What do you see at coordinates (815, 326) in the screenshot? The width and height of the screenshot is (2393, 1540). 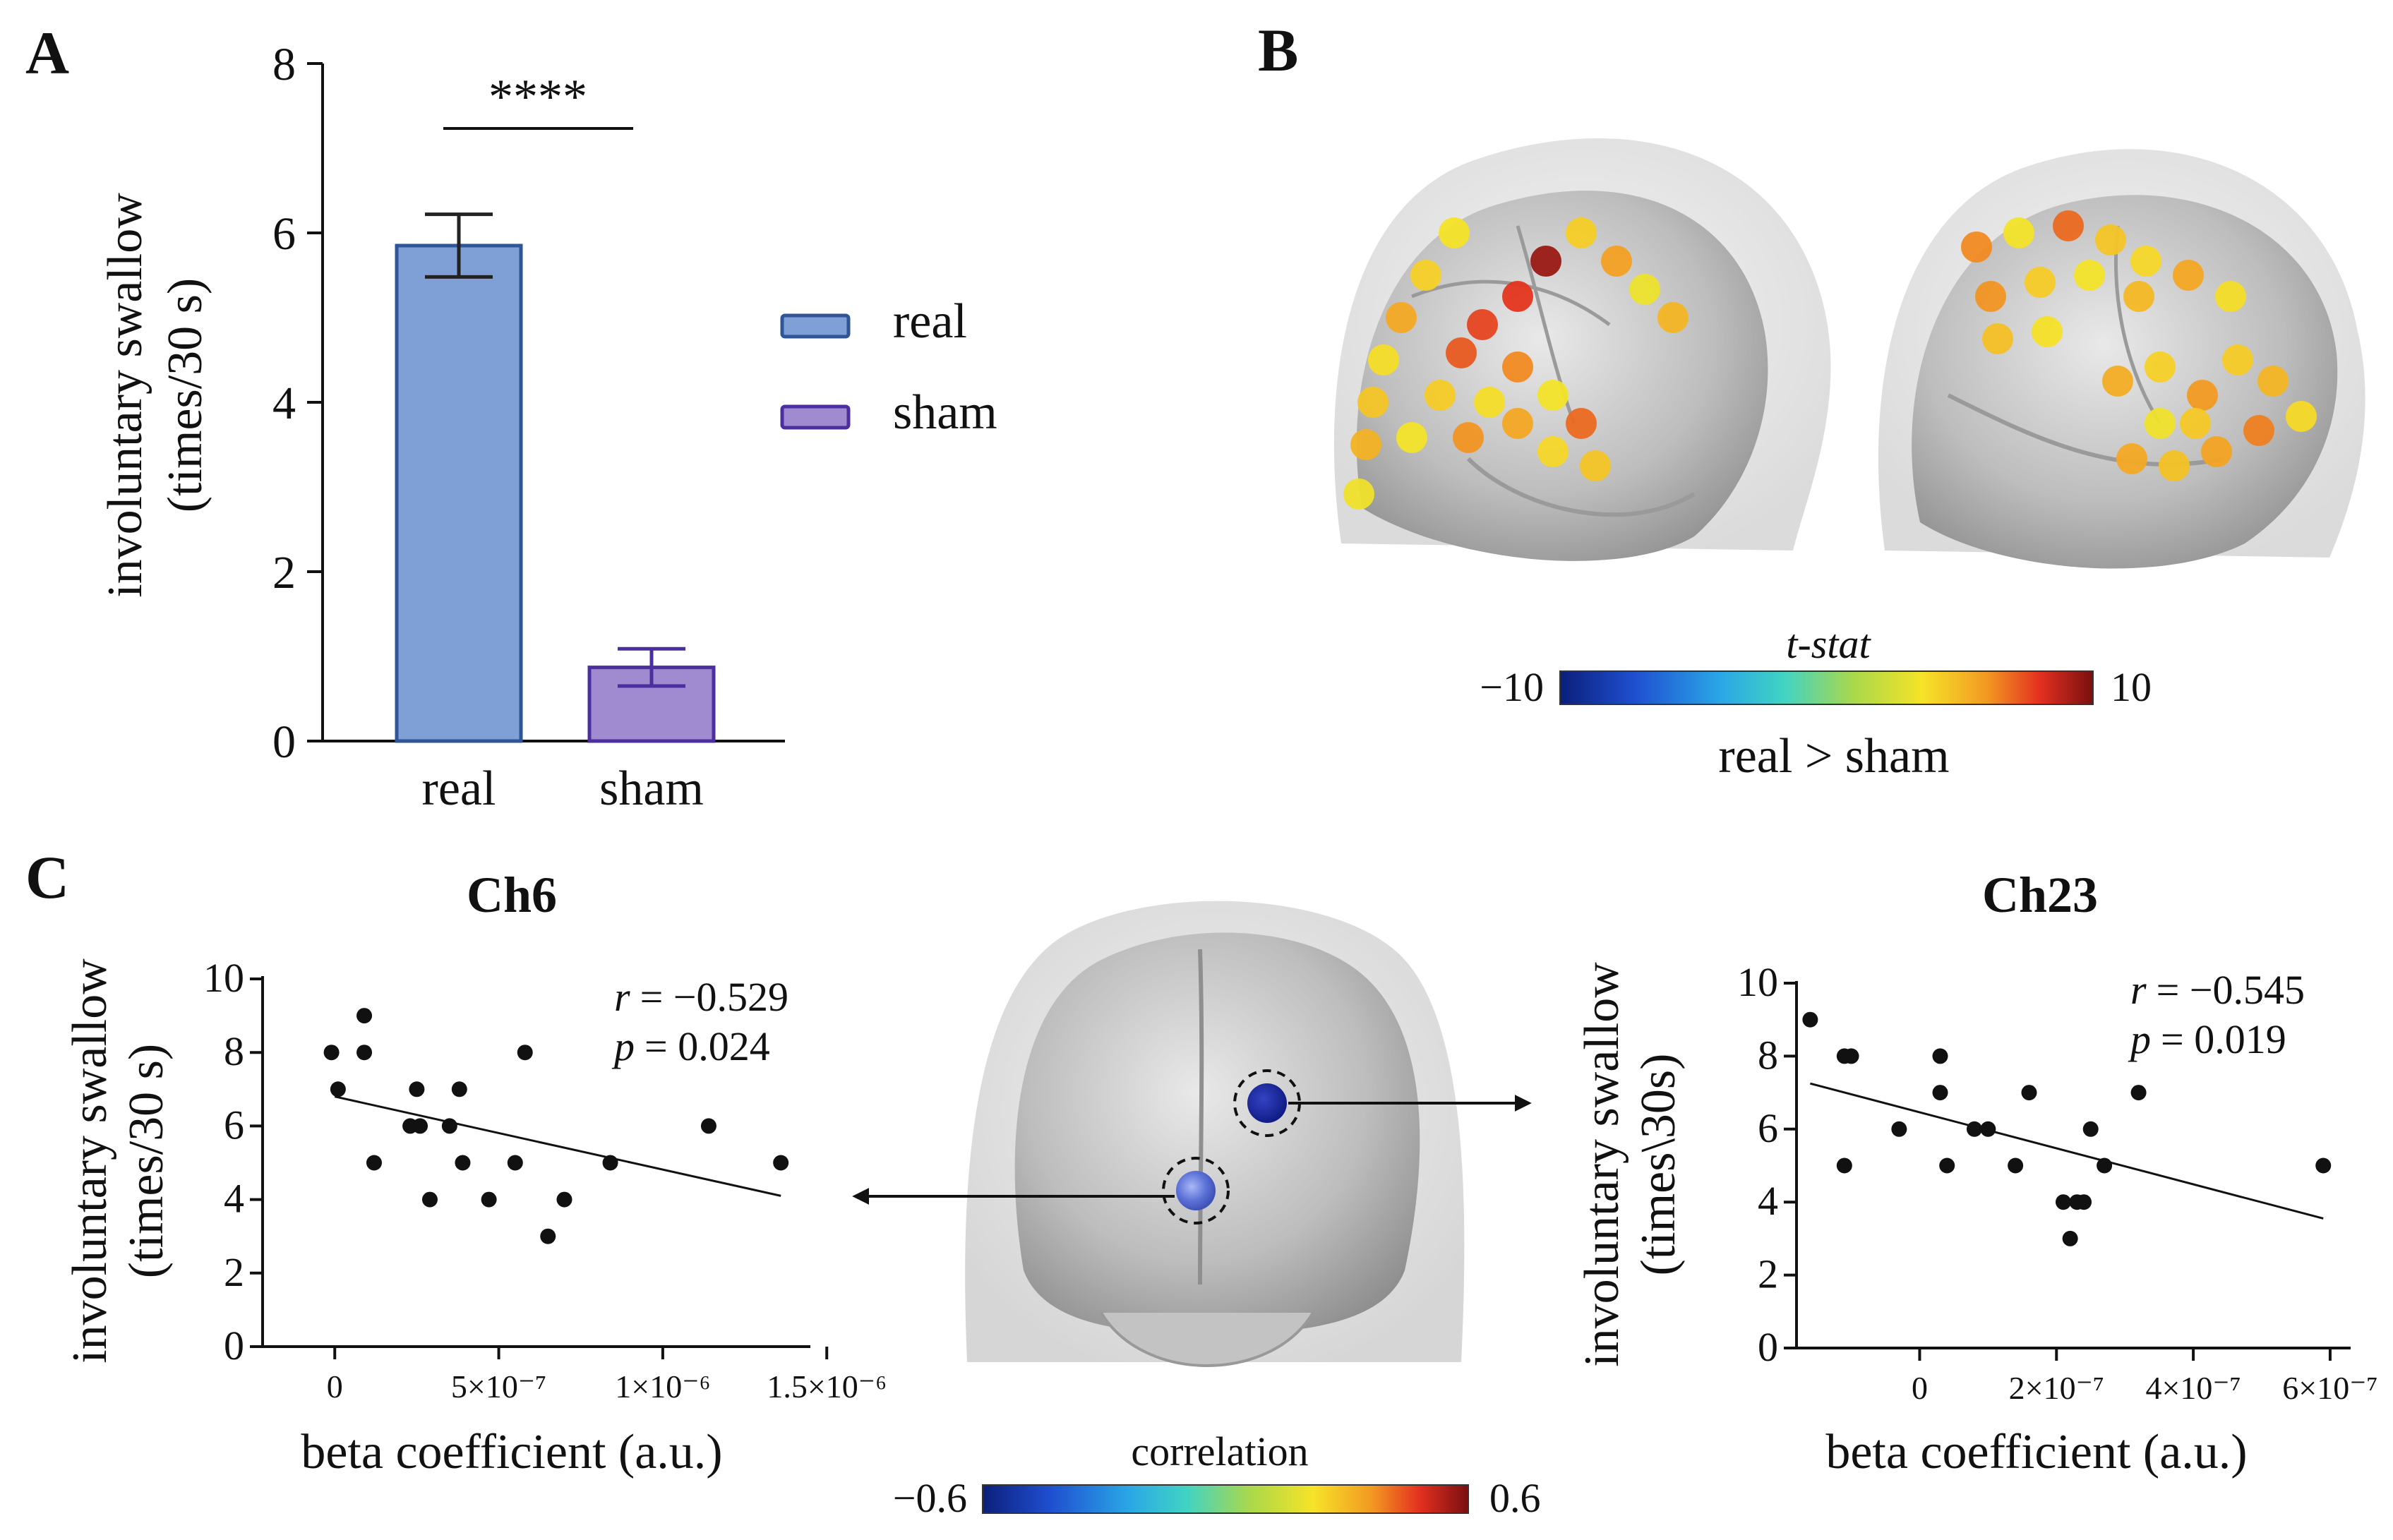 I see `legend-swatch-real` at bounding box center [815, 326].